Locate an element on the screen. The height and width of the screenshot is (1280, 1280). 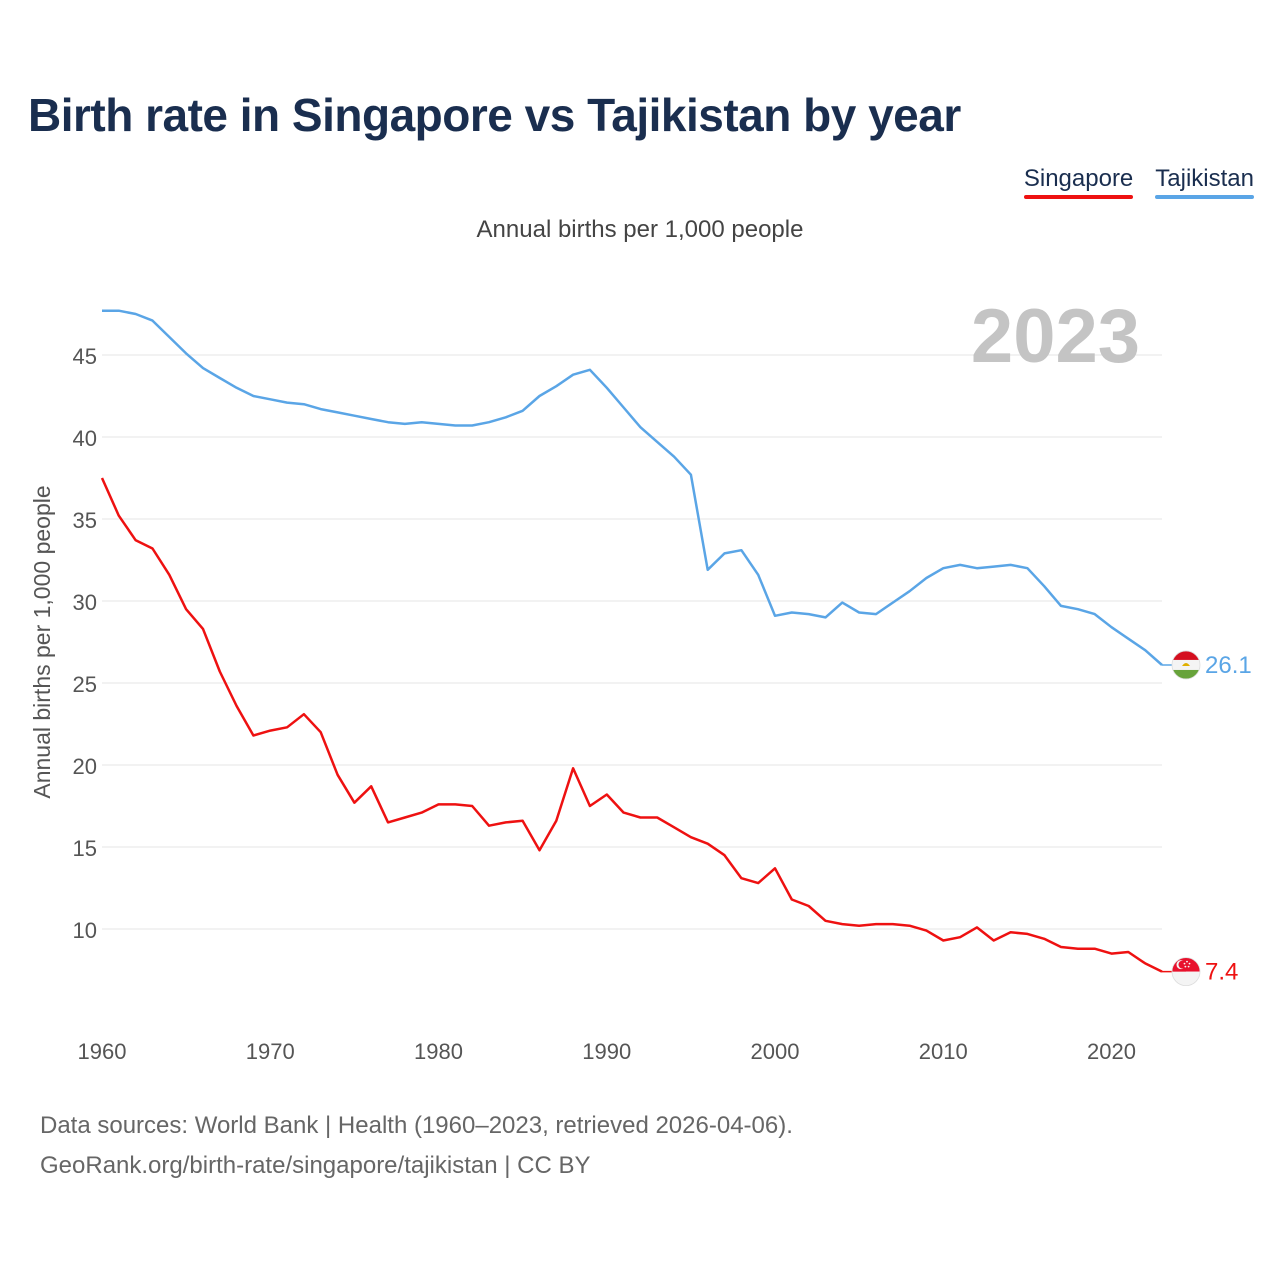
y-tick-label: 30 is located at coordinates (85, 602).